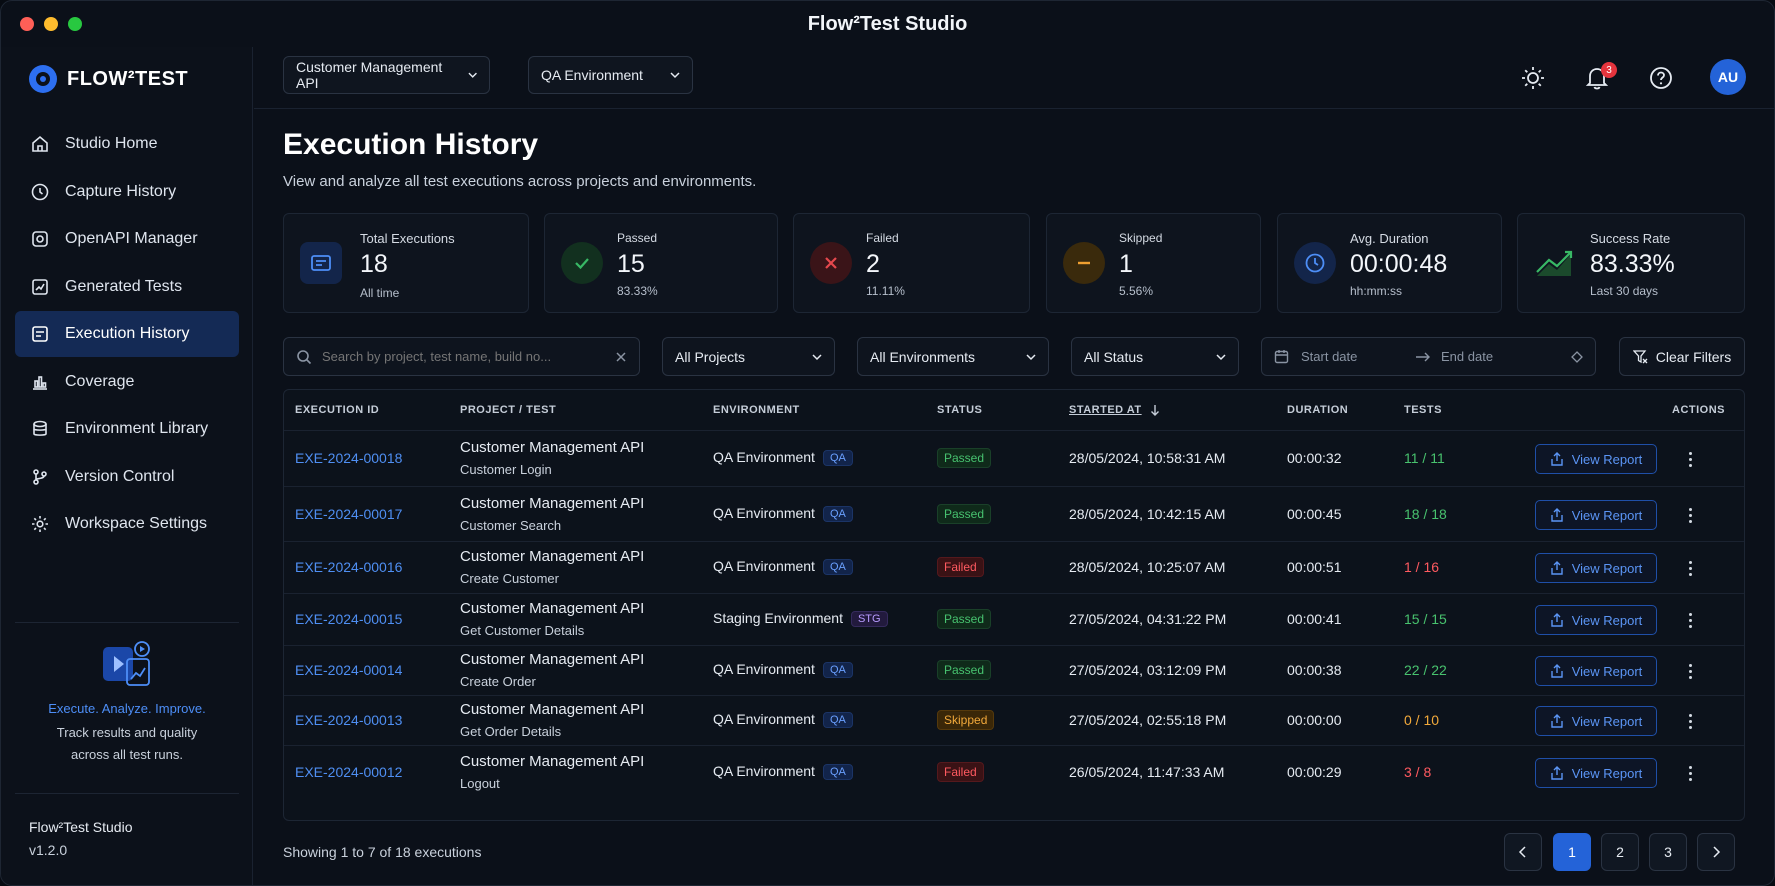 The height and width of the screenshot is (886, 1775). Describe the element at coordinates (369, 75) in the screenshot. I see `project-select-value: Customer Management API` at that location.